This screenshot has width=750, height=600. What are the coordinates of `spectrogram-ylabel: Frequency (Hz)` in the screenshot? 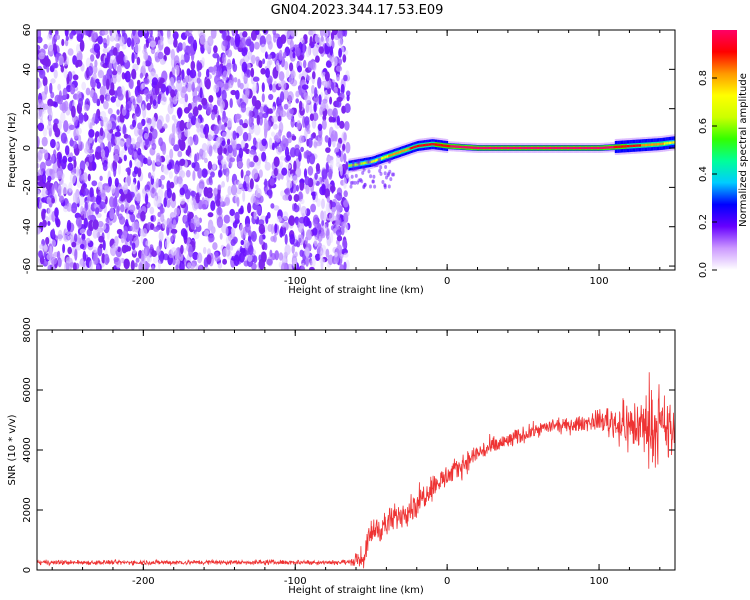 It's located at (12, 150).